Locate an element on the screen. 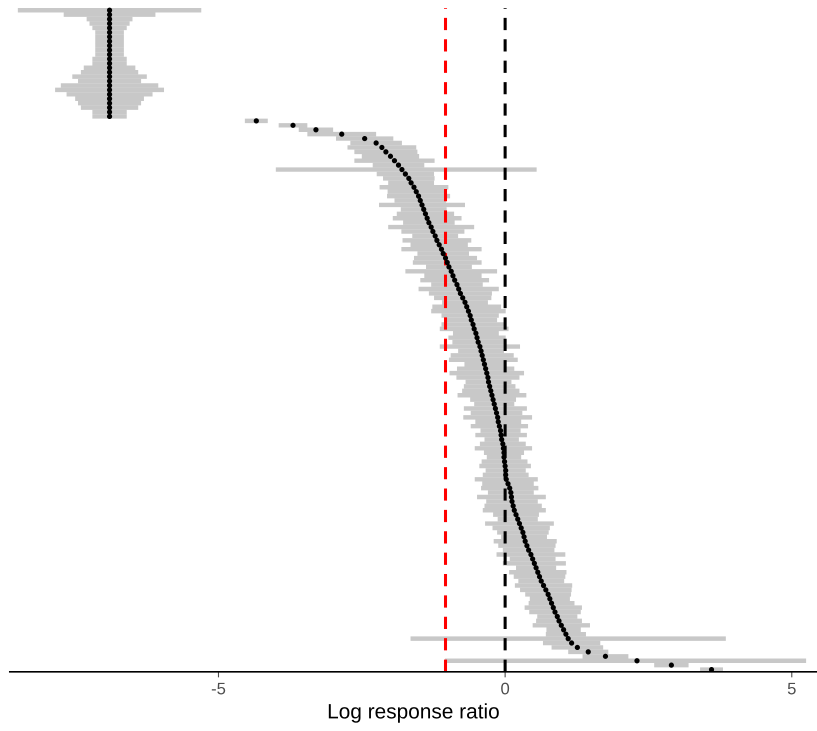  x-tick-label: 5 is located at coordinates (792, 688).